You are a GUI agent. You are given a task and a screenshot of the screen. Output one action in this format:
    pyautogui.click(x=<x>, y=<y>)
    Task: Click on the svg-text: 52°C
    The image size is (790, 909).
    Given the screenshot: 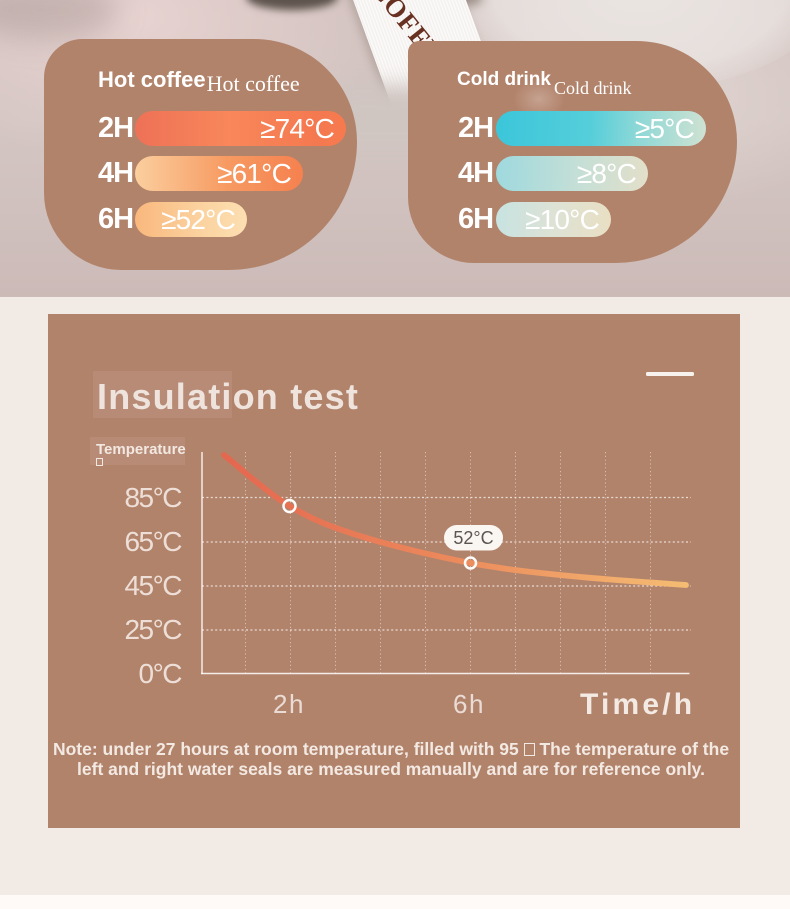 What is the action you would take?
    pyautogui.click(x=473, y=538)
    